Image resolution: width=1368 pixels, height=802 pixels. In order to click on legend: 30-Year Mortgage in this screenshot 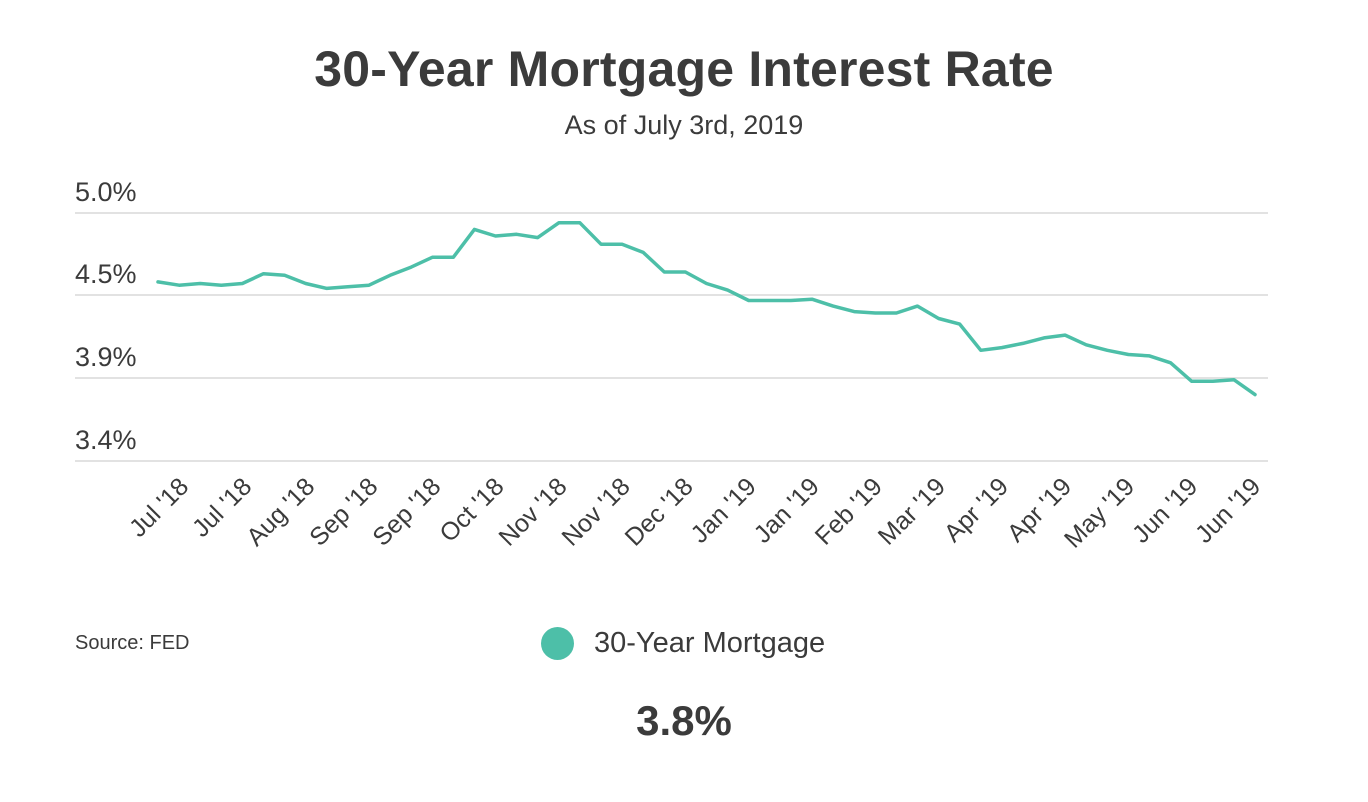, I will do `click(683, 643)`.